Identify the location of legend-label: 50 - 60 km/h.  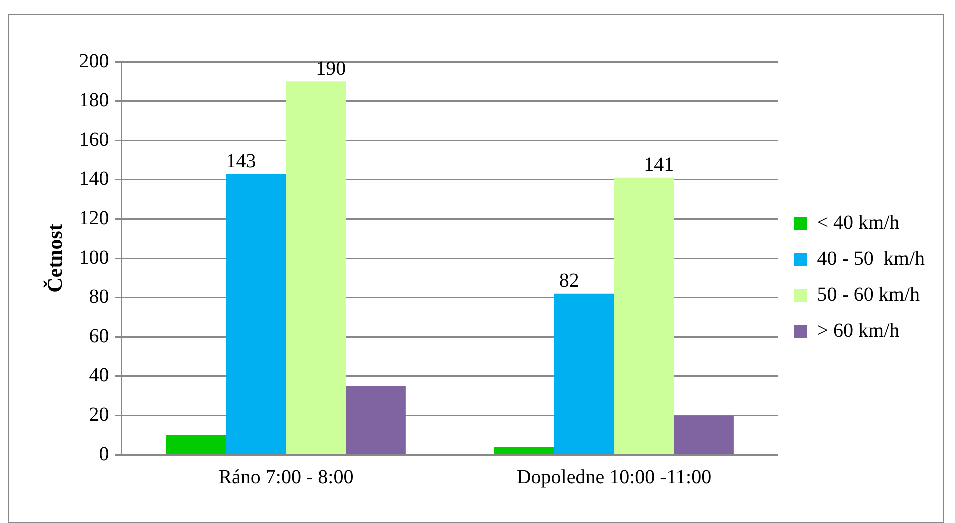
(868, 295).